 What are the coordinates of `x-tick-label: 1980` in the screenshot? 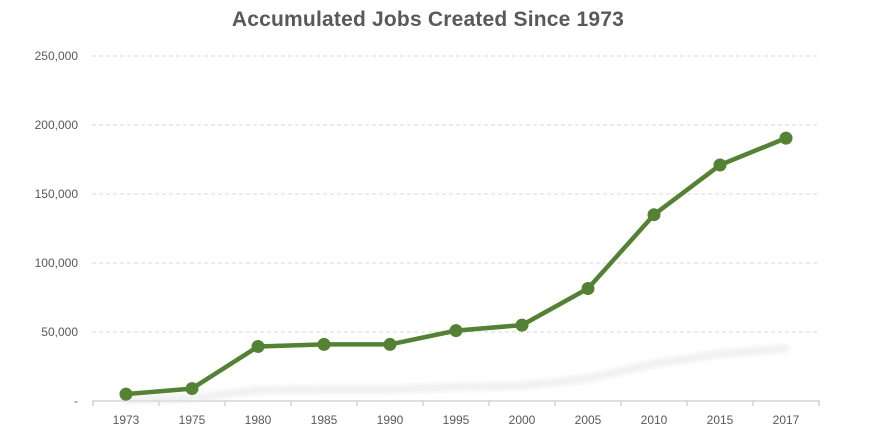 It's located at (258, 420).